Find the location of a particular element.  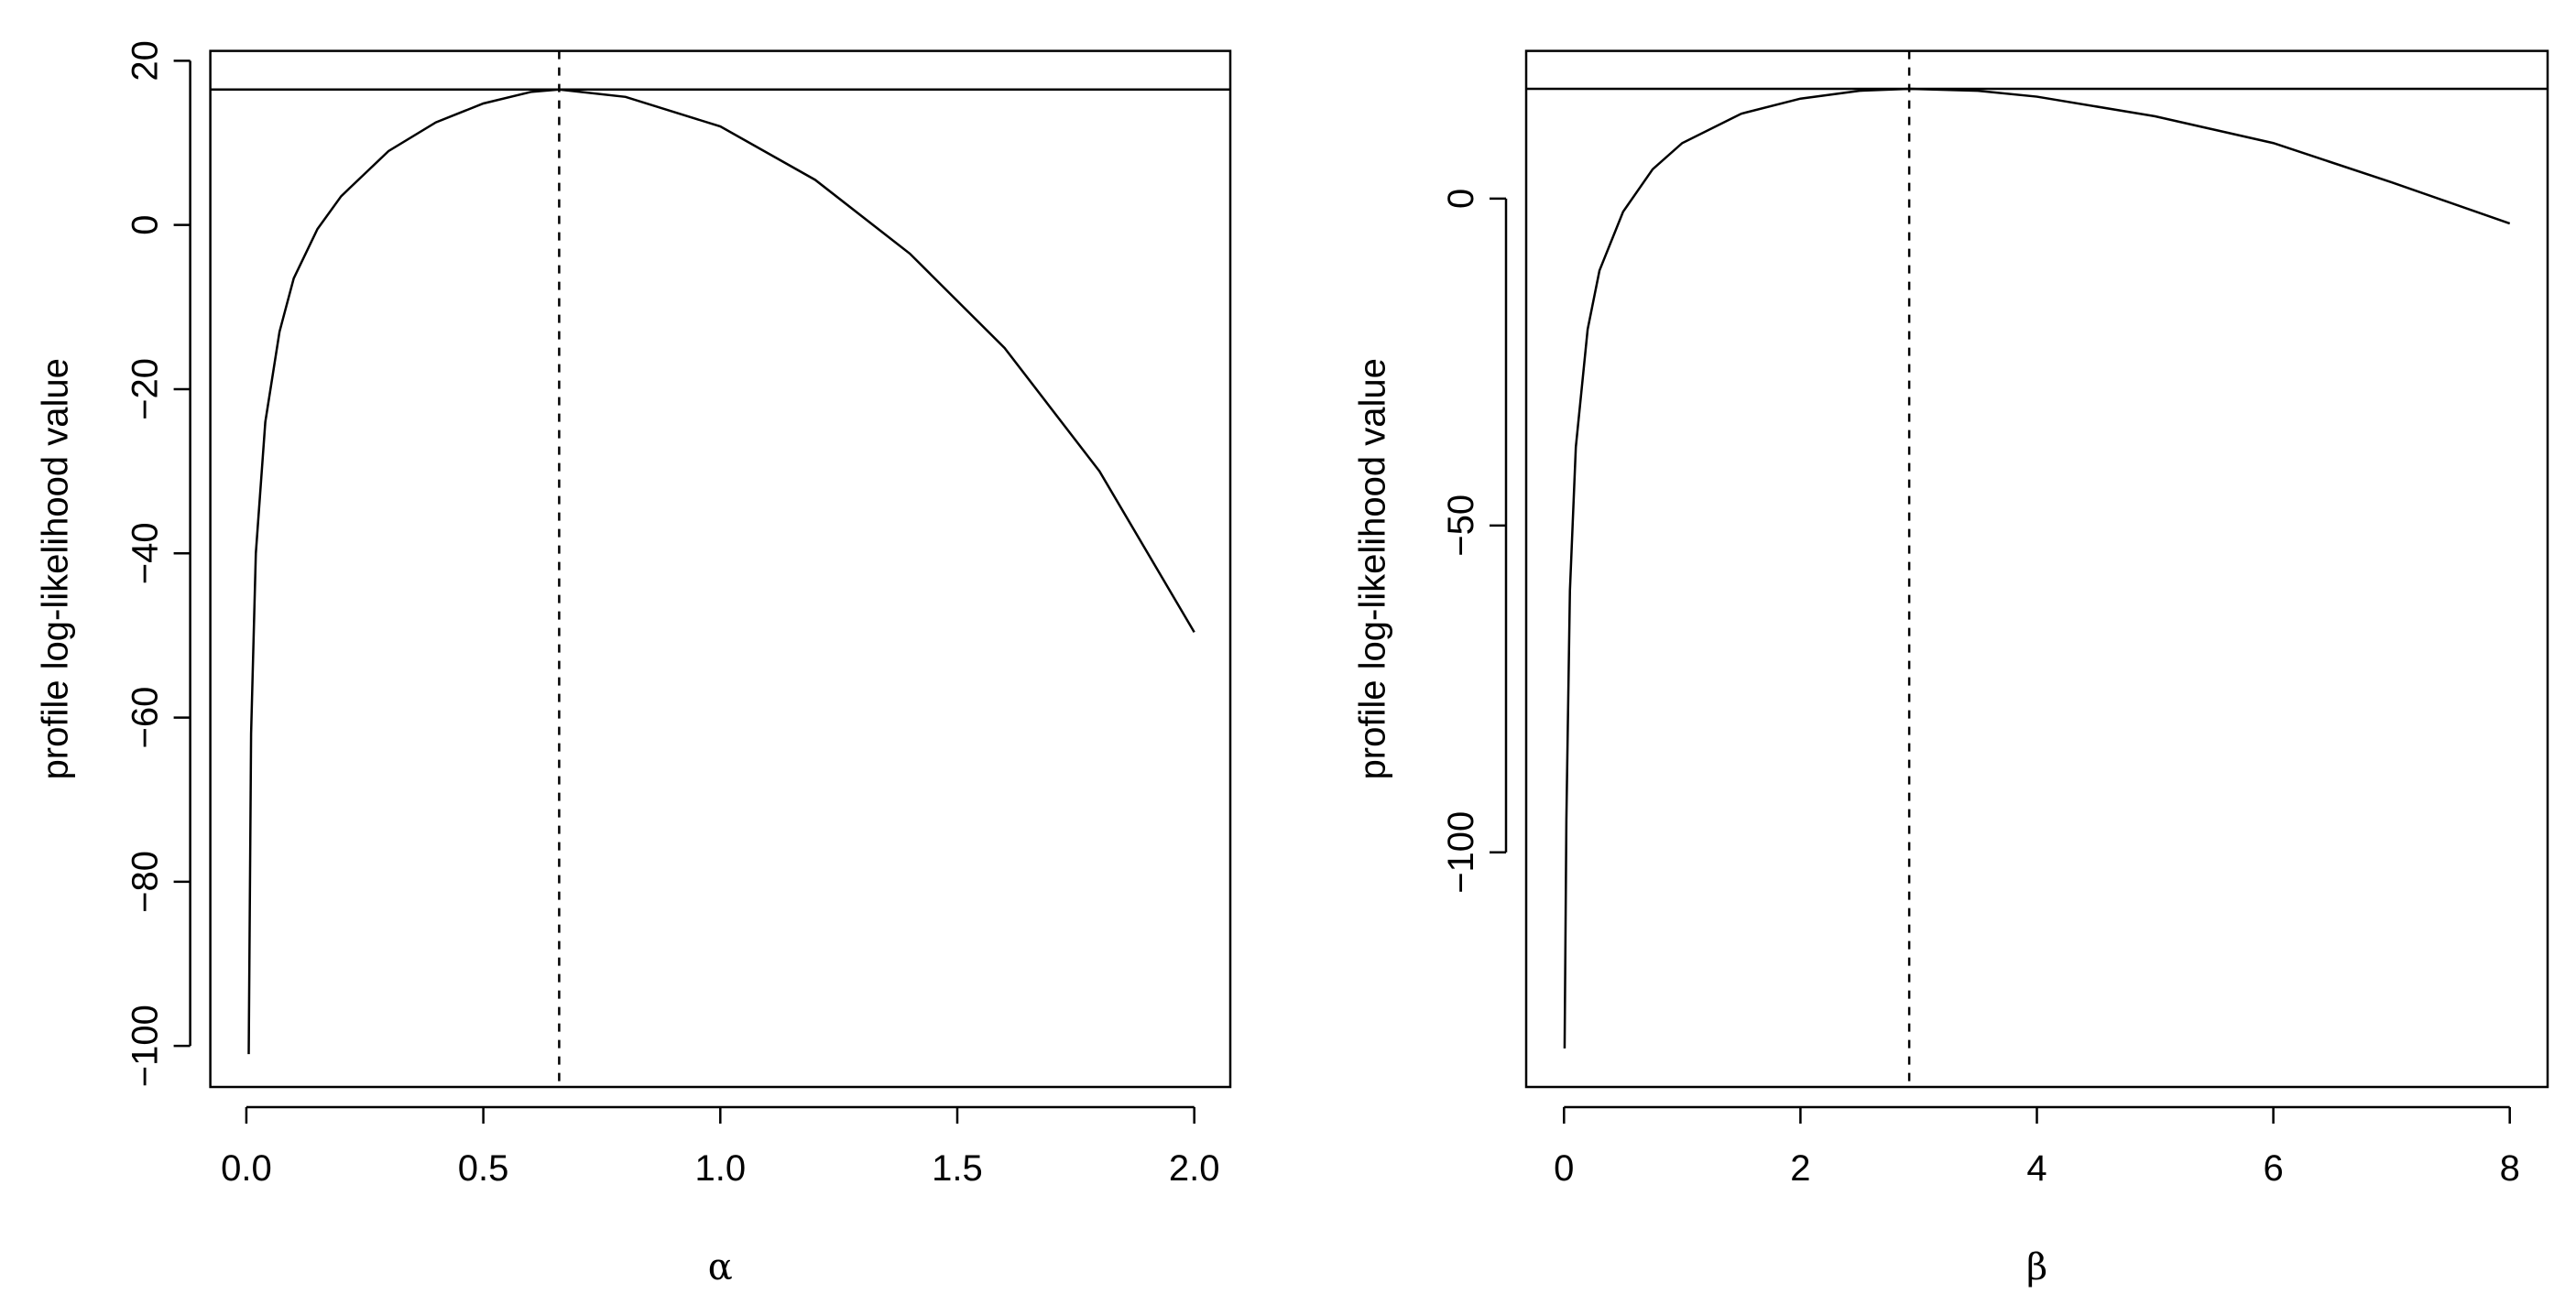

y-tick-label: −60 is located at coordinates (146, 718).